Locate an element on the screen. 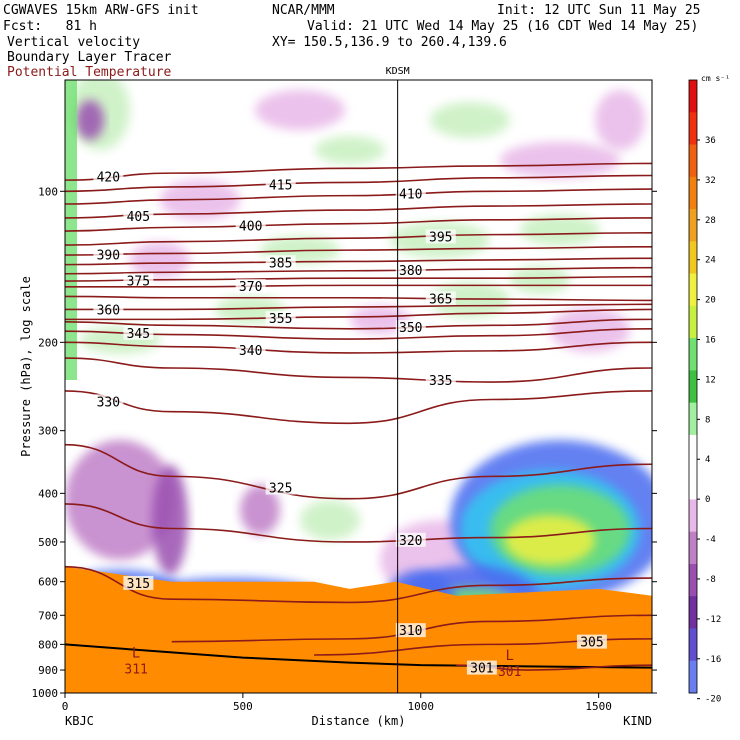 This screenshot has height=740, width=740. isentrope-label: 390 is located at coordinates (108, 255).